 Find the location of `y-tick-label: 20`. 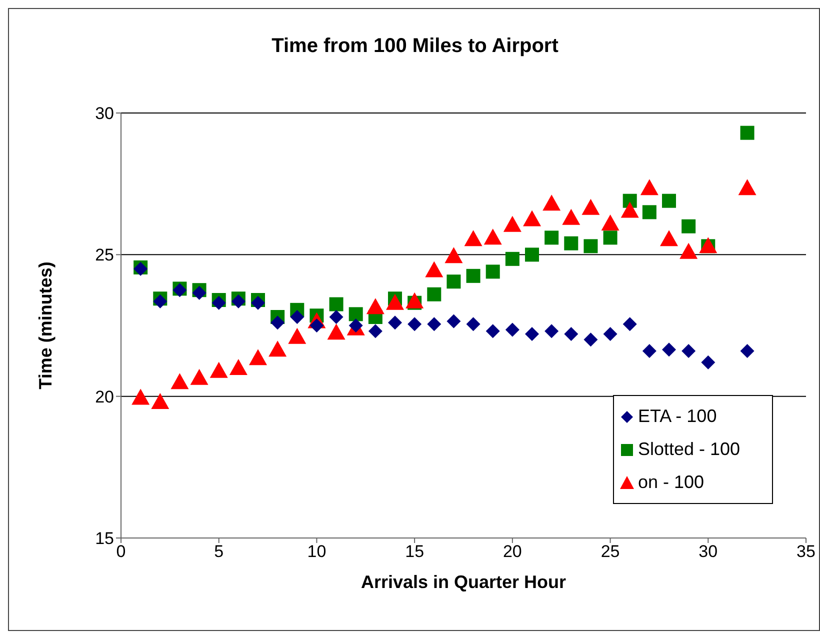

y-tick-label: 20 is located at coordinates (104, 396).